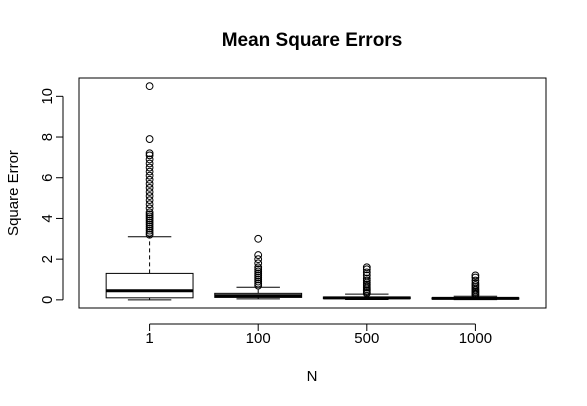 The height and width of the screenshot is (406, 587). What do you see at coordinates (47, 137) in the screenshot?
I see `y-tick-label: 8` at bounding box center [47, 137].